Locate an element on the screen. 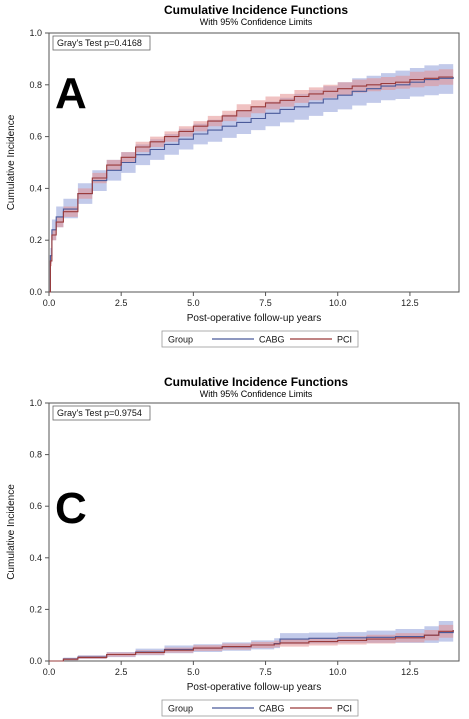 The width and height of the screenshot is (469, 719). panel-letter: A is located at coordinates (71, 93).